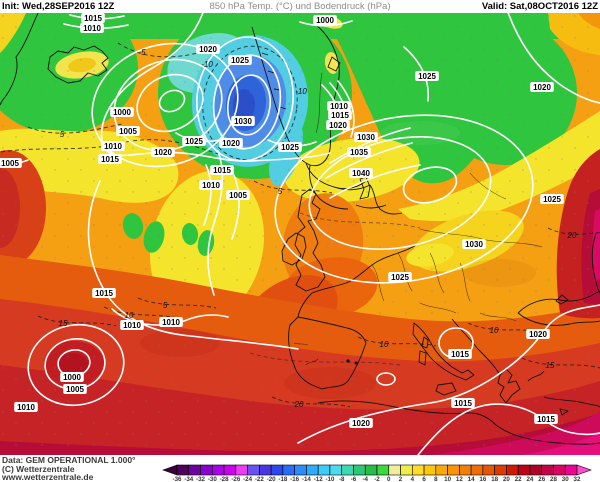 This screenshot has height=482, width=600. What do you see at coordinates (401, 479) in the screenshot?
I see `colorbar-tick-label: 2` at bounding box center [401, 479].